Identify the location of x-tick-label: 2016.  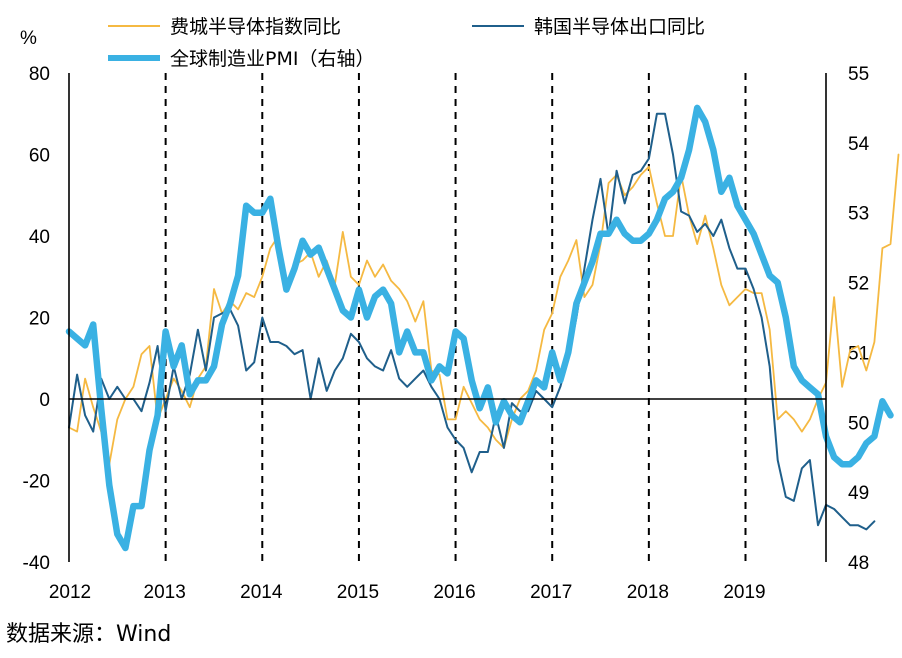
(454, 592).